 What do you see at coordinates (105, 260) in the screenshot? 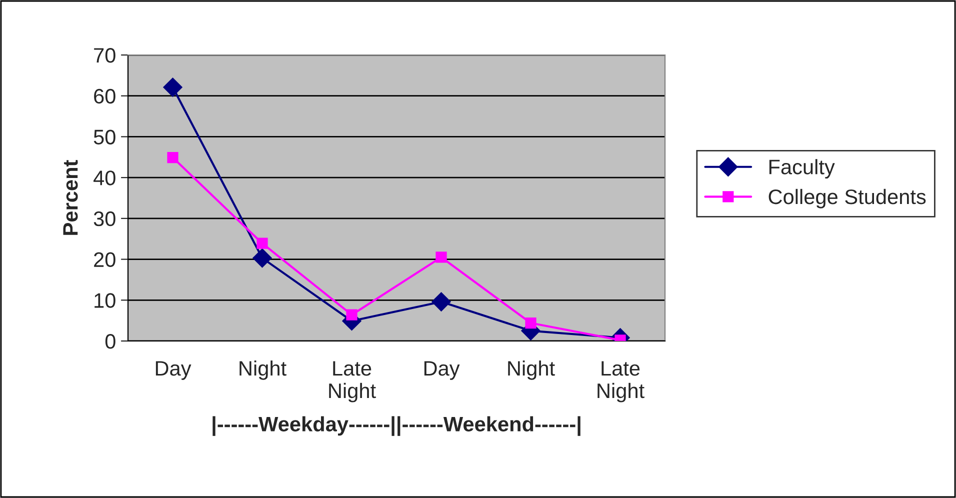
I see `y-tick-label: 20` at bounding box center [105, 260].